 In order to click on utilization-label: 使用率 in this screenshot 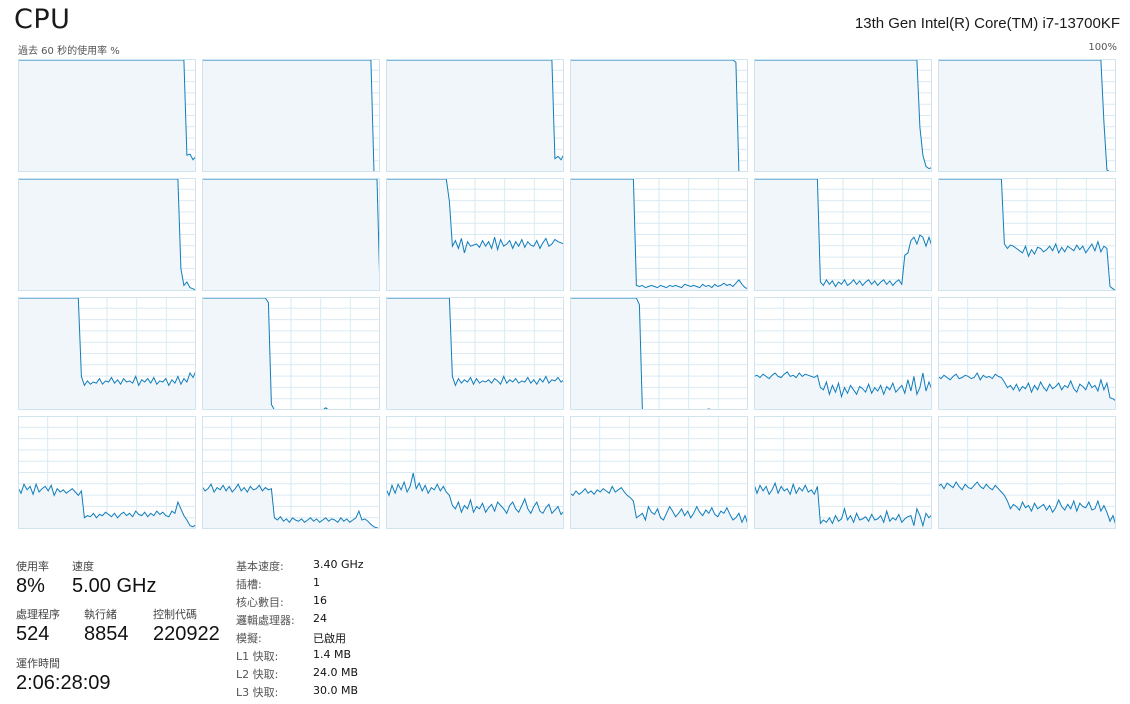, I will do `click(32, 566)`.